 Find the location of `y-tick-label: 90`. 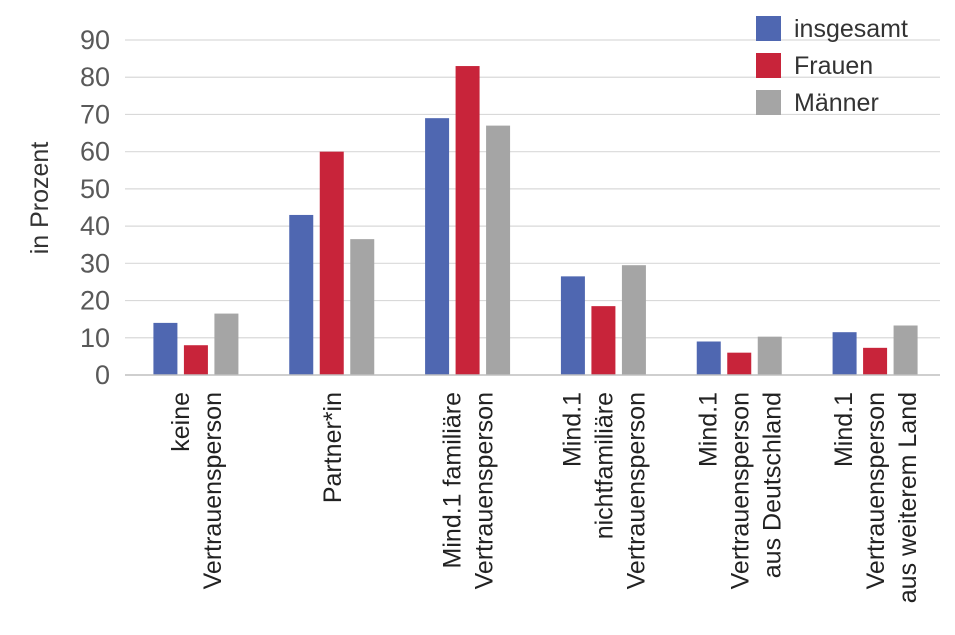

y-tick-label: 90 is located at coordinates (95, 40).